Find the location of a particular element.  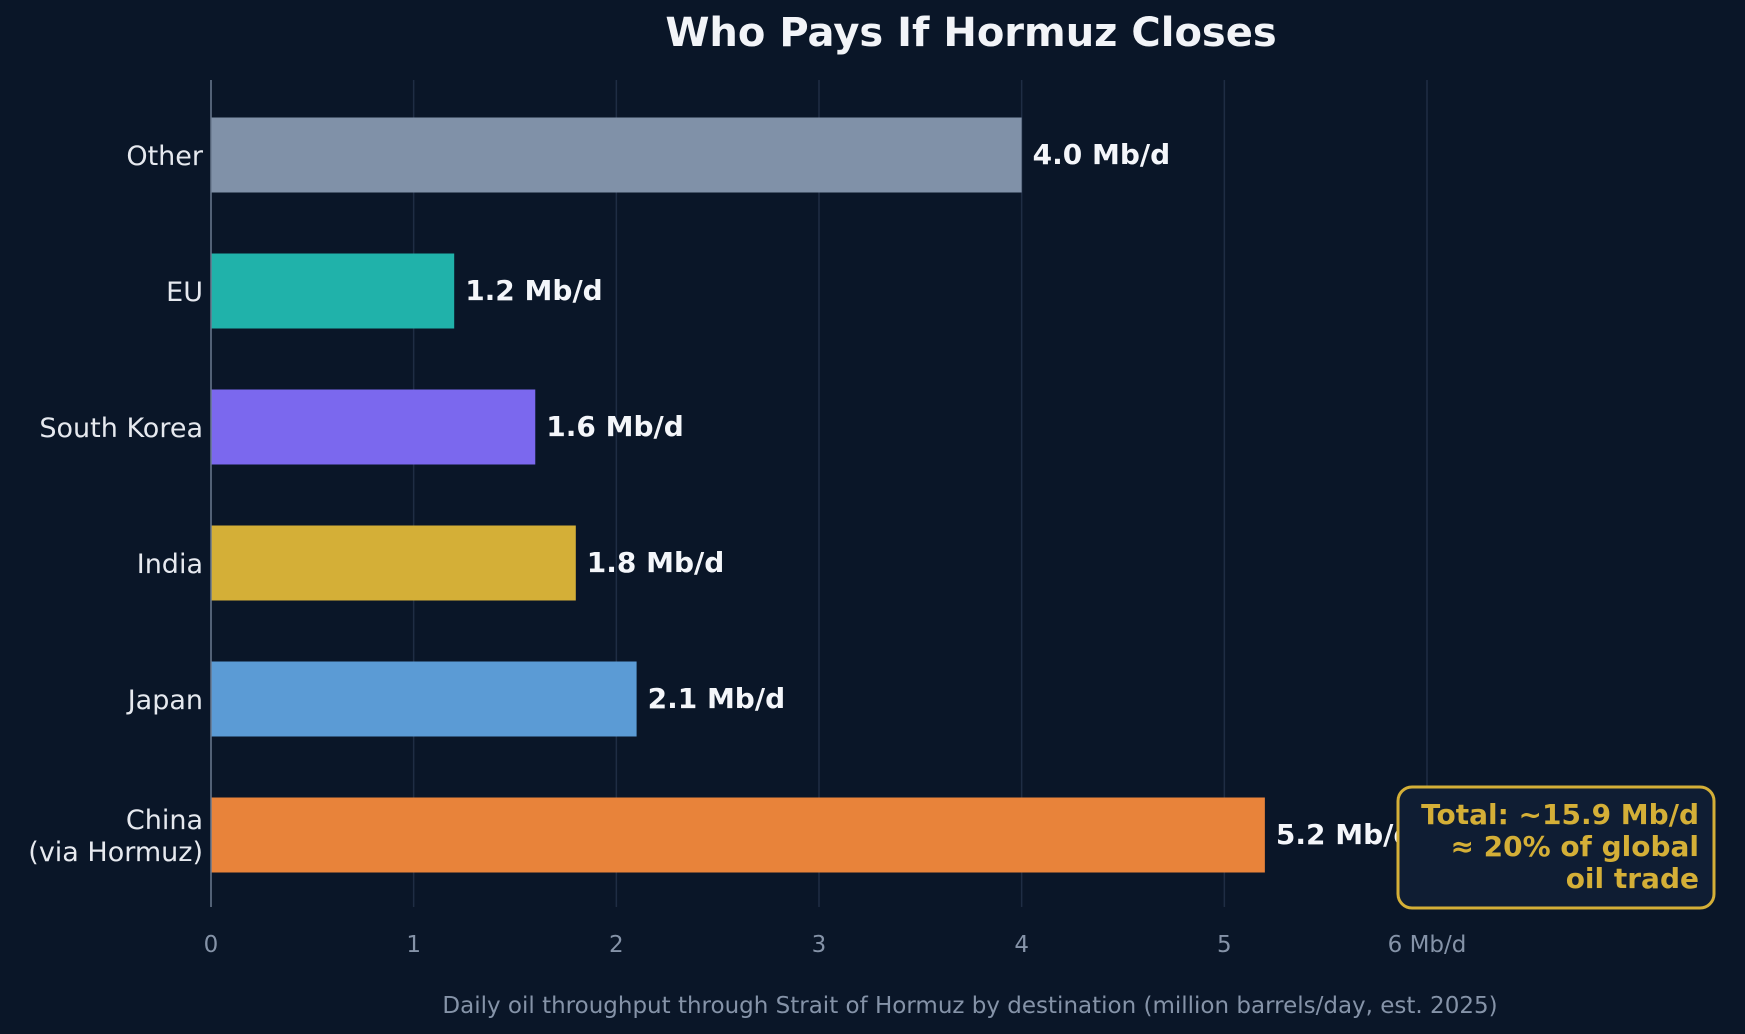

category-label: Other is located at coordinates (165, 156).